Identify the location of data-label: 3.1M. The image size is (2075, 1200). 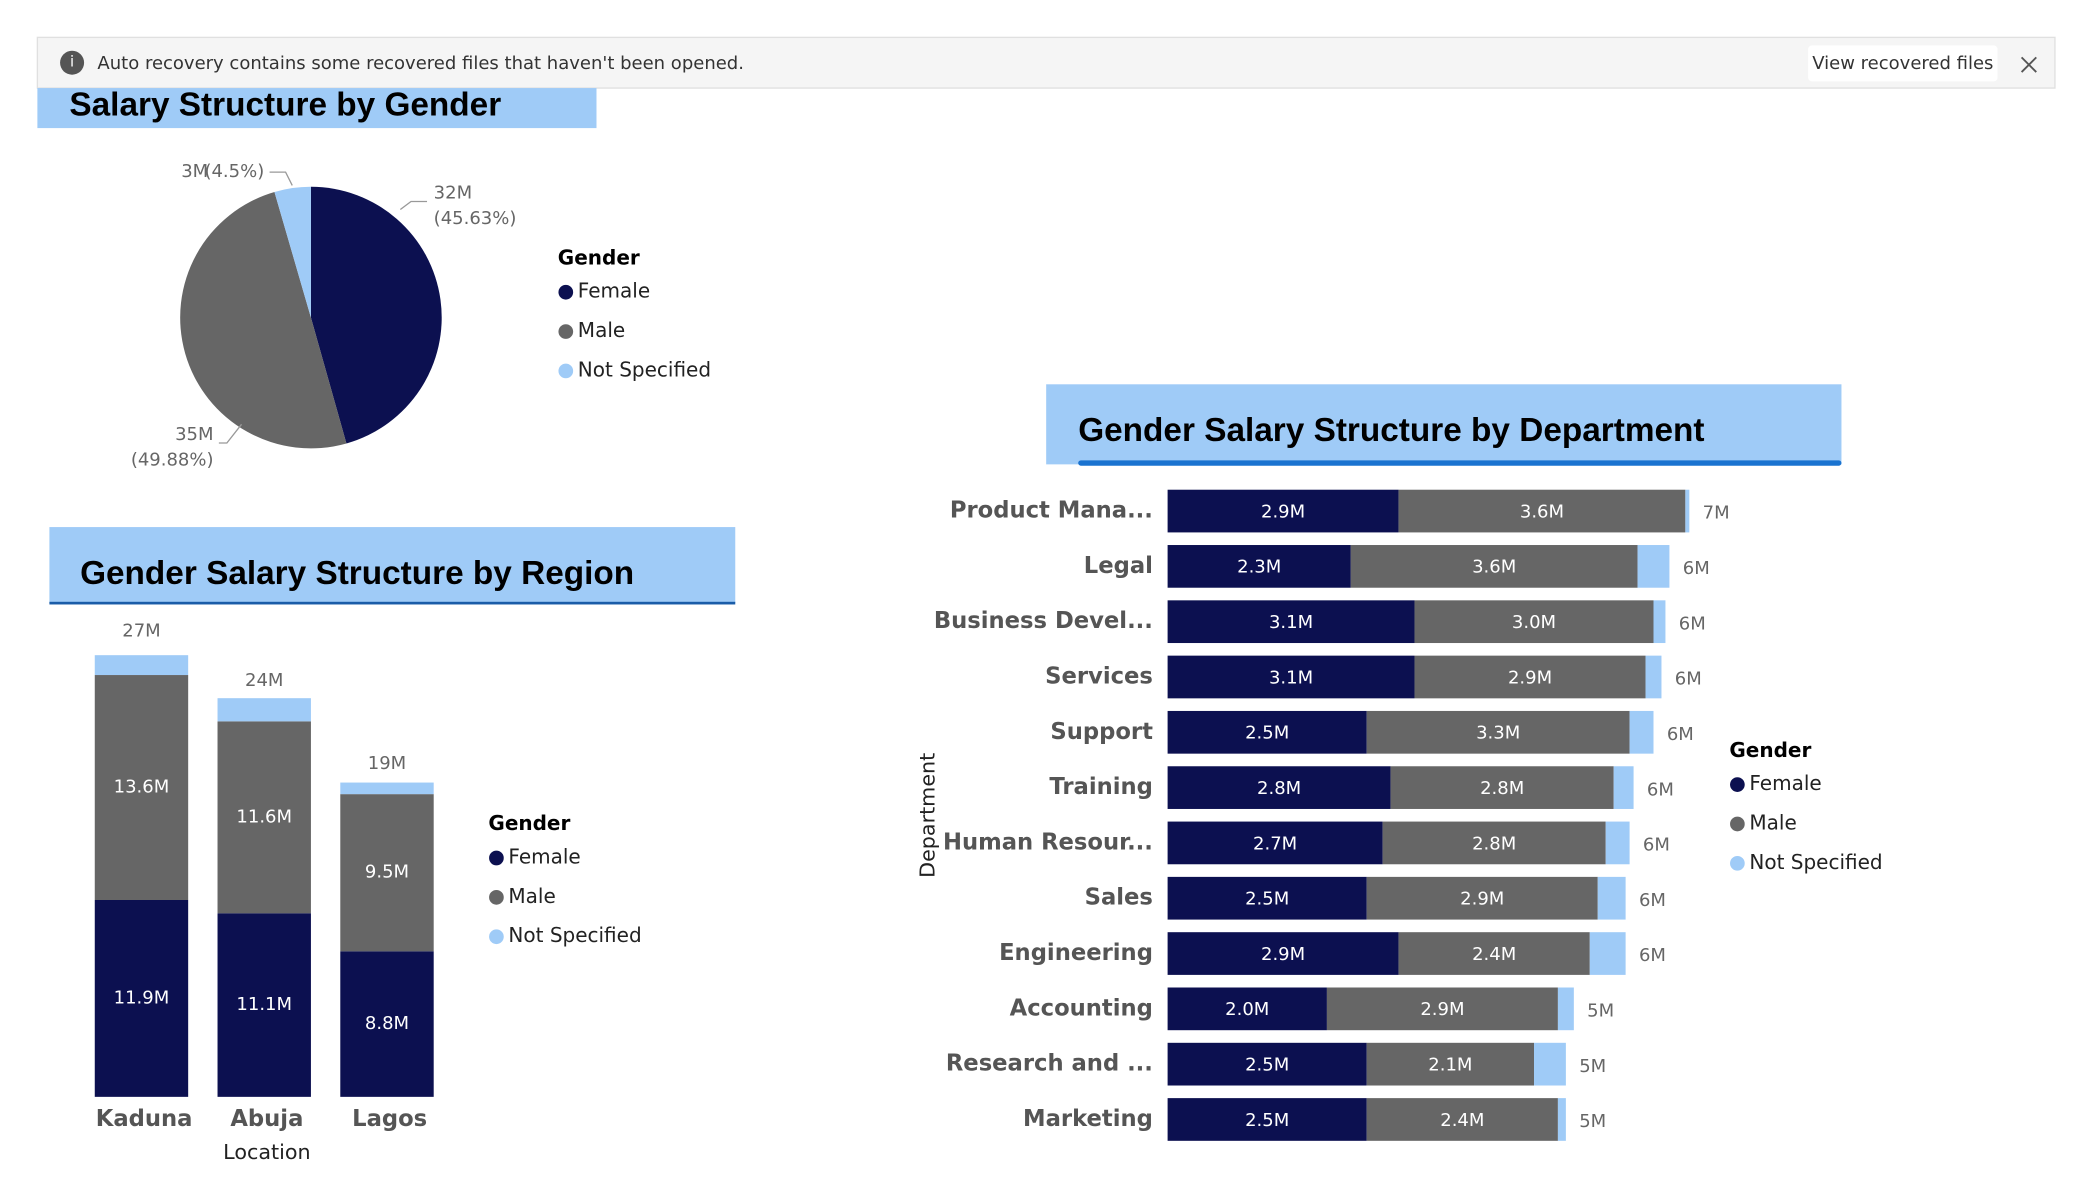
(1291, 677).